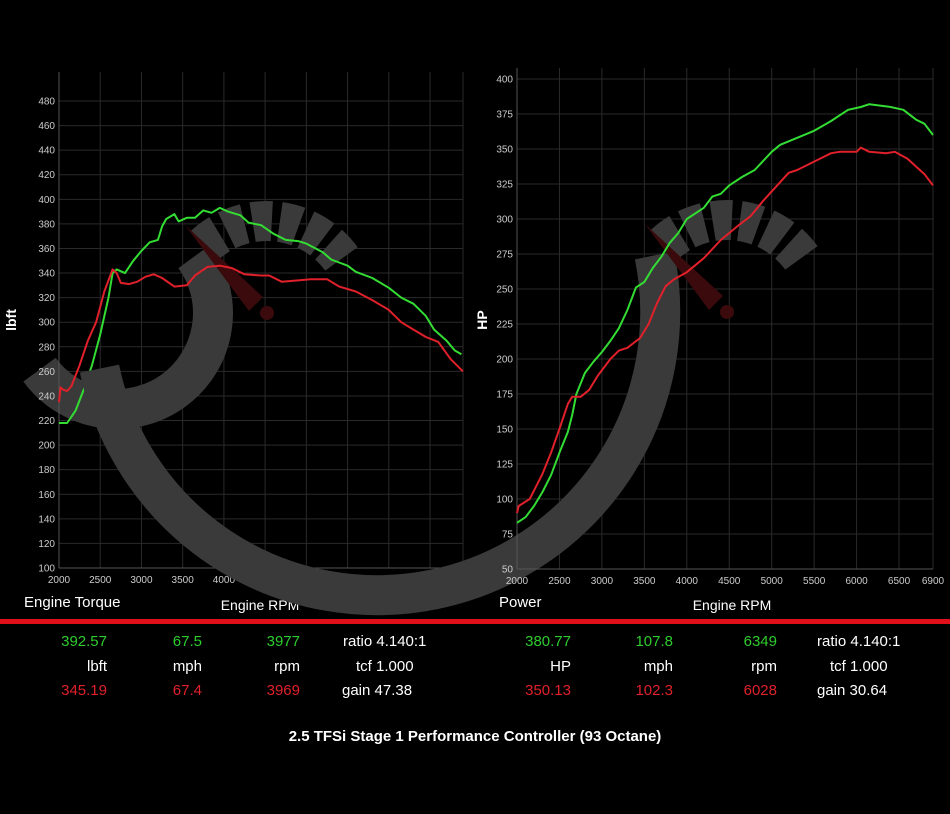 Image resolution: width=950 pixels, height=814 pixels. Describe the element at coordinates (658, 666) in the screenshot. I see `power-mph-unit: mph` at that location.